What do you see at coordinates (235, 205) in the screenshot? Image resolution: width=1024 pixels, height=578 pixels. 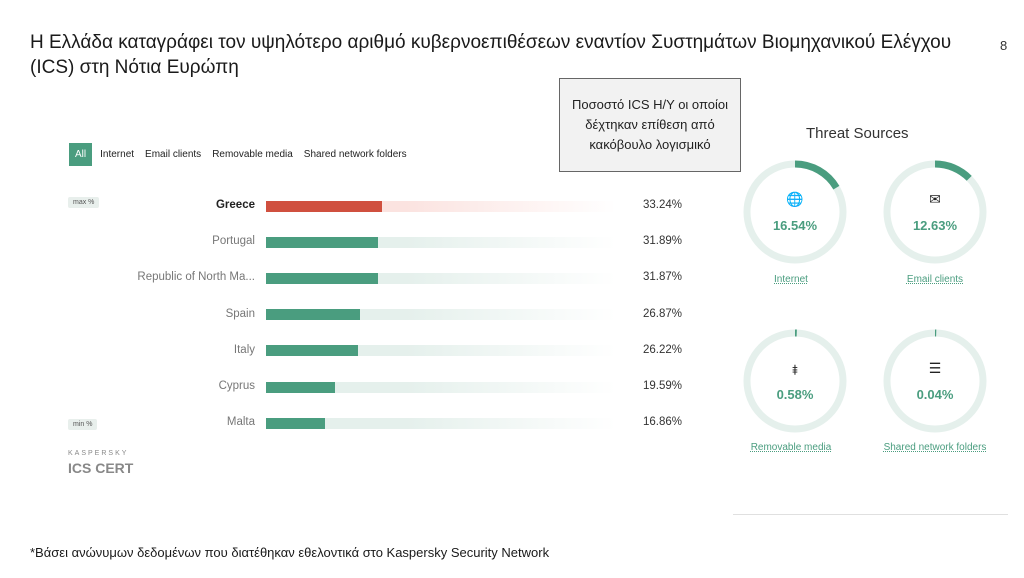 I see `bar-label: Greece` at bounding box center [235, 205].